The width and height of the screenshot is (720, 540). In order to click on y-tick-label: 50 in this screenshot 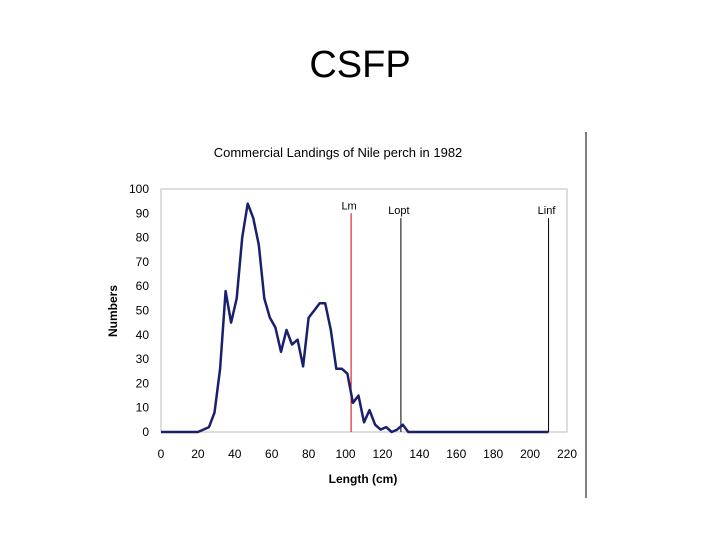, I will do `click(143, 311)`.